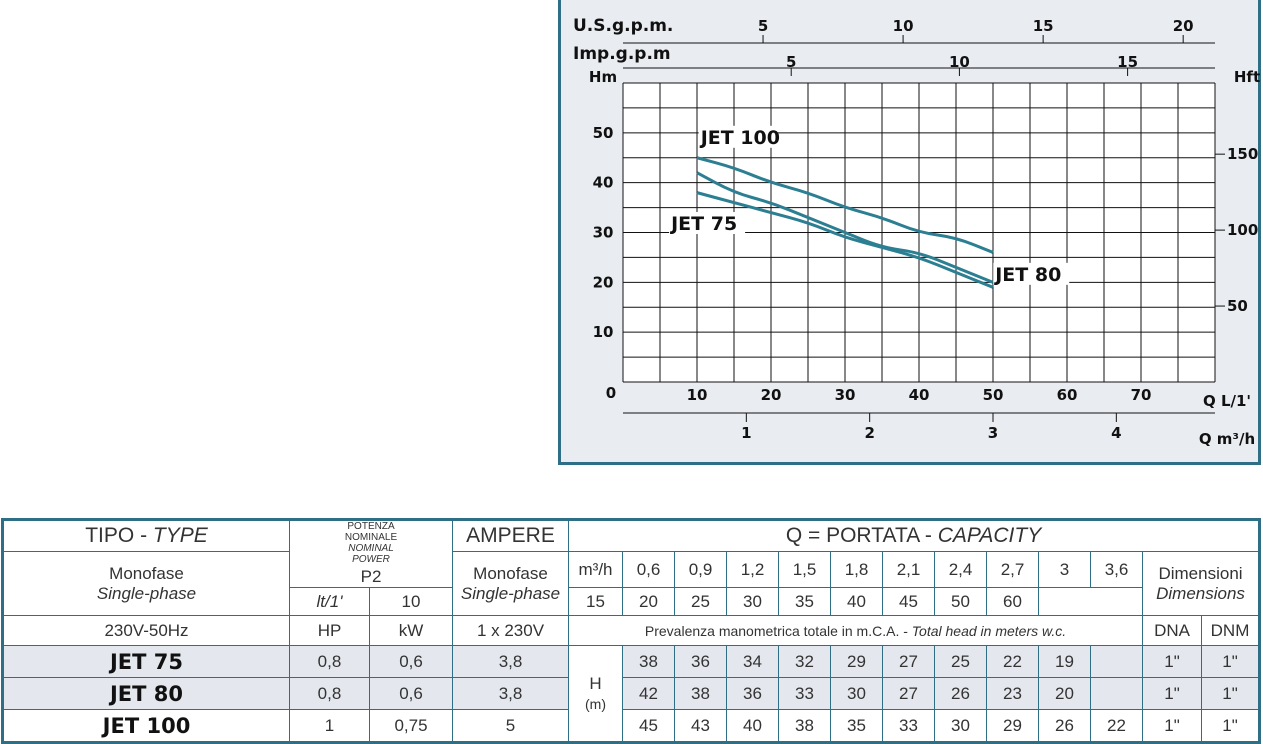 The width and height of the screenshot is (1263, 744). Describe the element at coordinates (805, 602) in the screenshot. I see `lt-value: 35` at that location.